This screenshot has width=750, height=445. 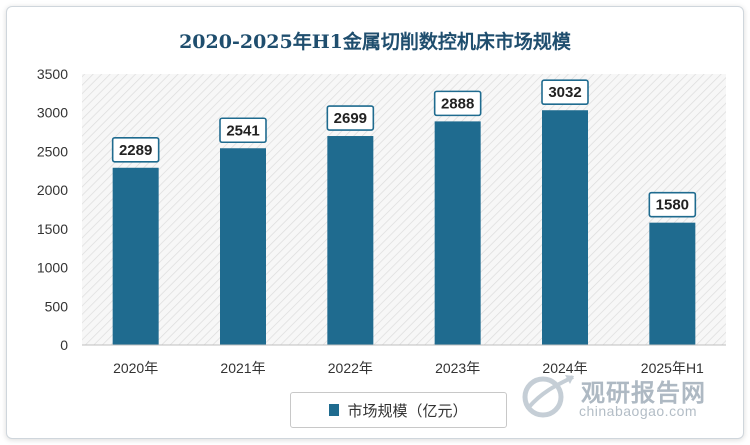 I want to click on watermark: 观研报告网 chinabaogao.com, so click(x=629, y=397).